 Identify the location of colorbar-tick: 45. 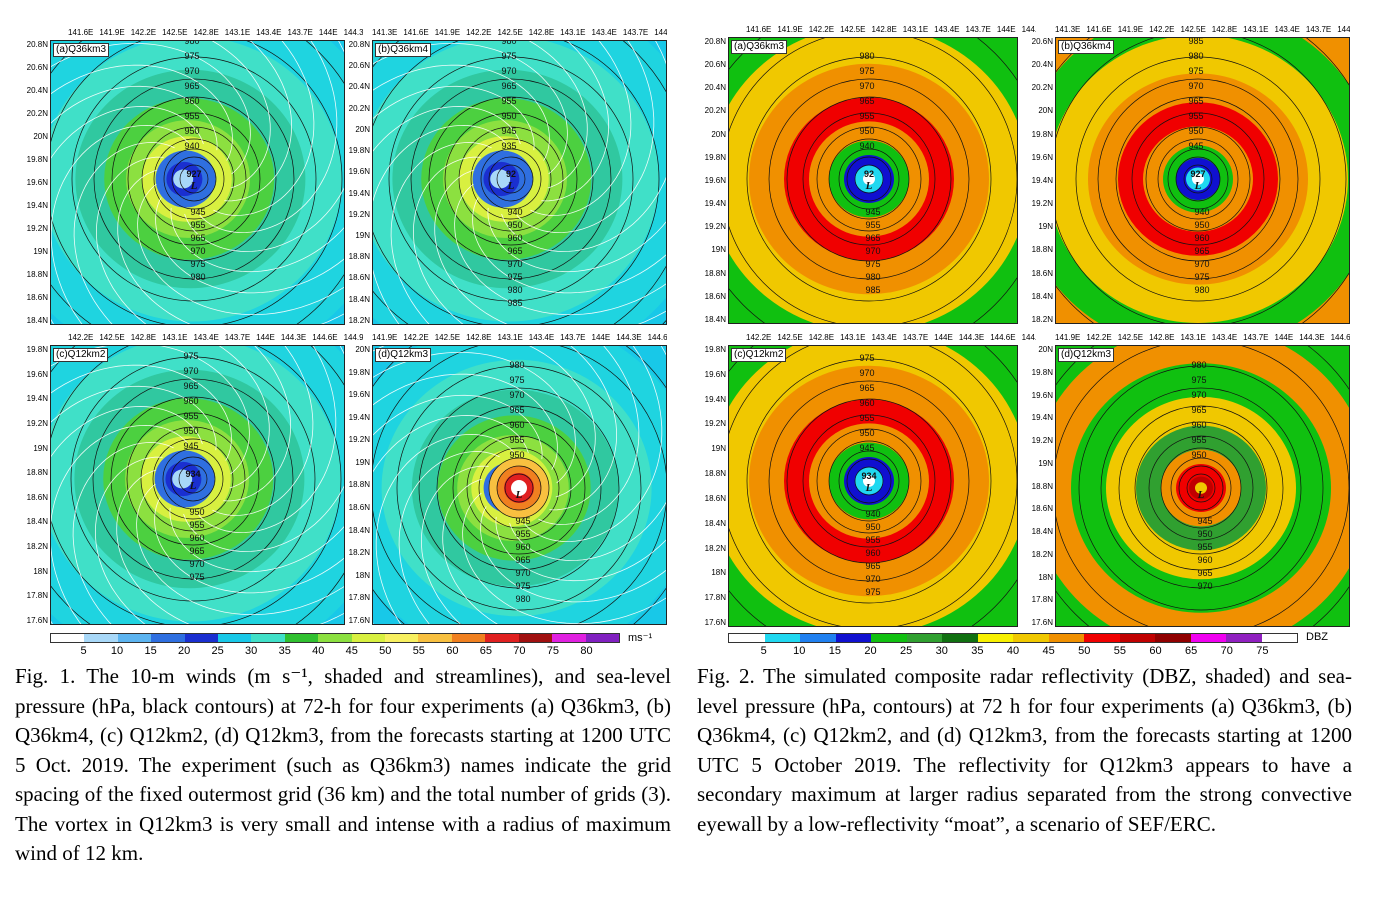
(1048, 651).